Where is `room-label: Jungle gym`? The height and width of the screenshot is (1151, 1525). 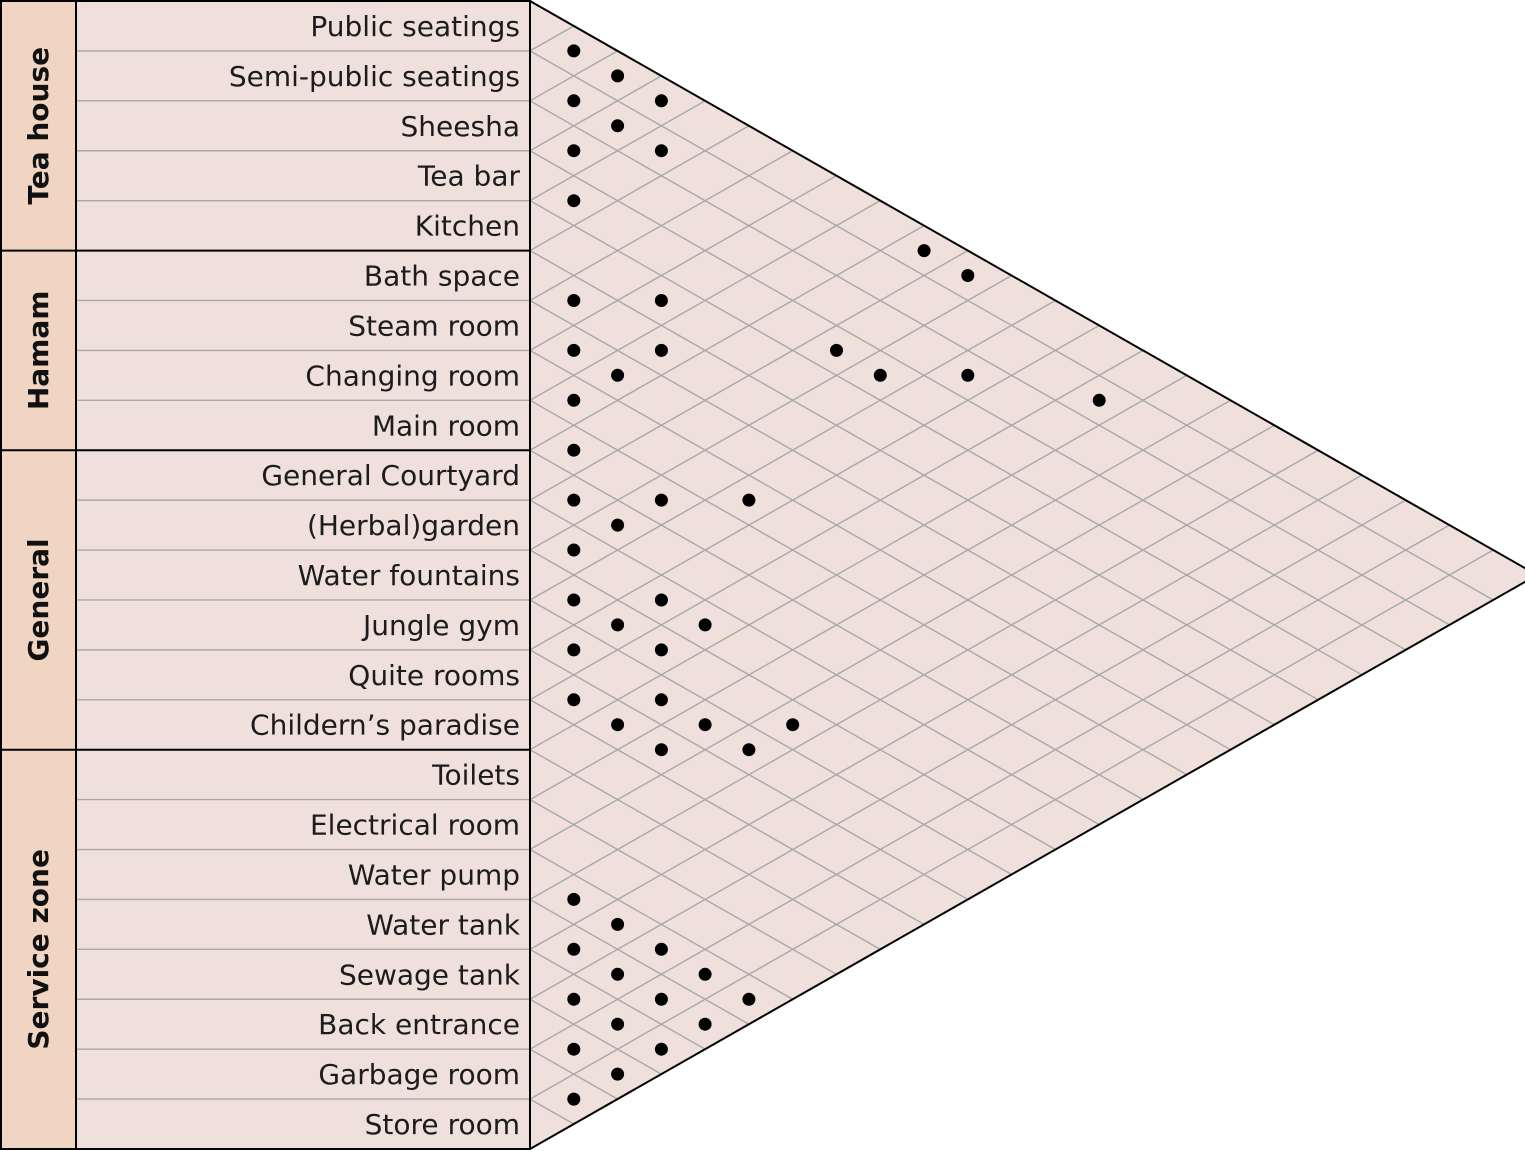
room-label: Jungle gym is located at coordinates (440, 625).